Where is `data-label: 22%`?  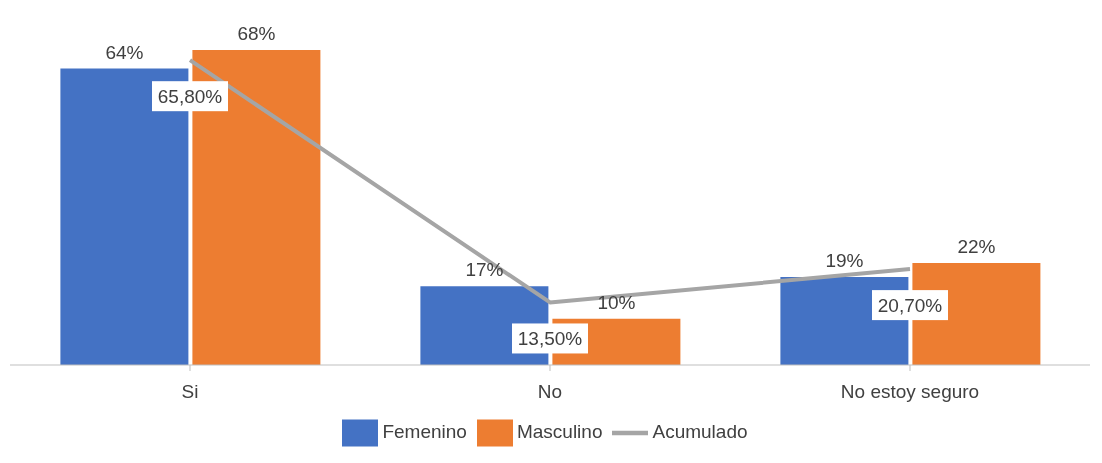
data-label: 22% is located at coordinates (976, 247).